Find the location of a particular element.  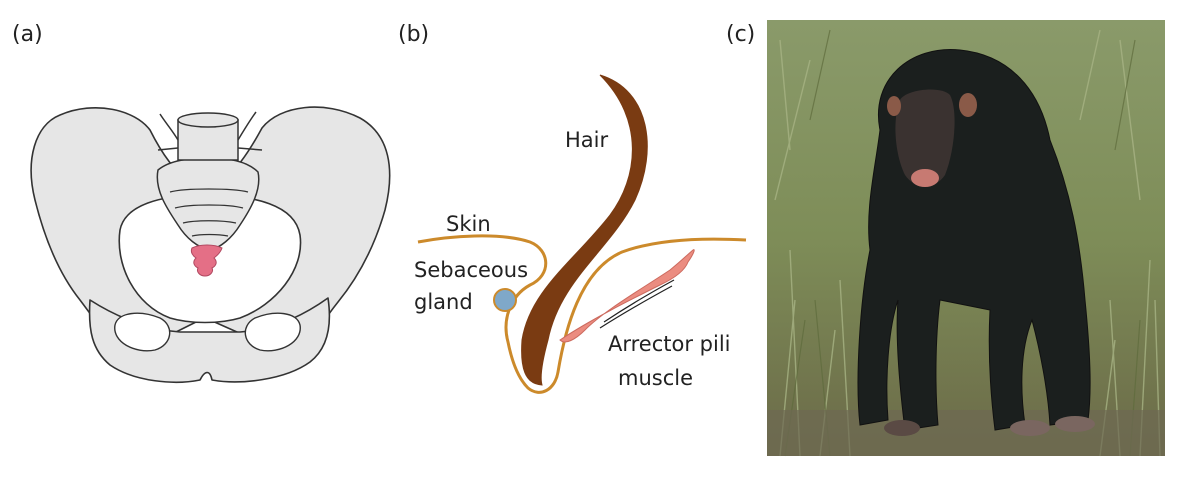

sebaceous-gland is located at coordinates (505, 300).